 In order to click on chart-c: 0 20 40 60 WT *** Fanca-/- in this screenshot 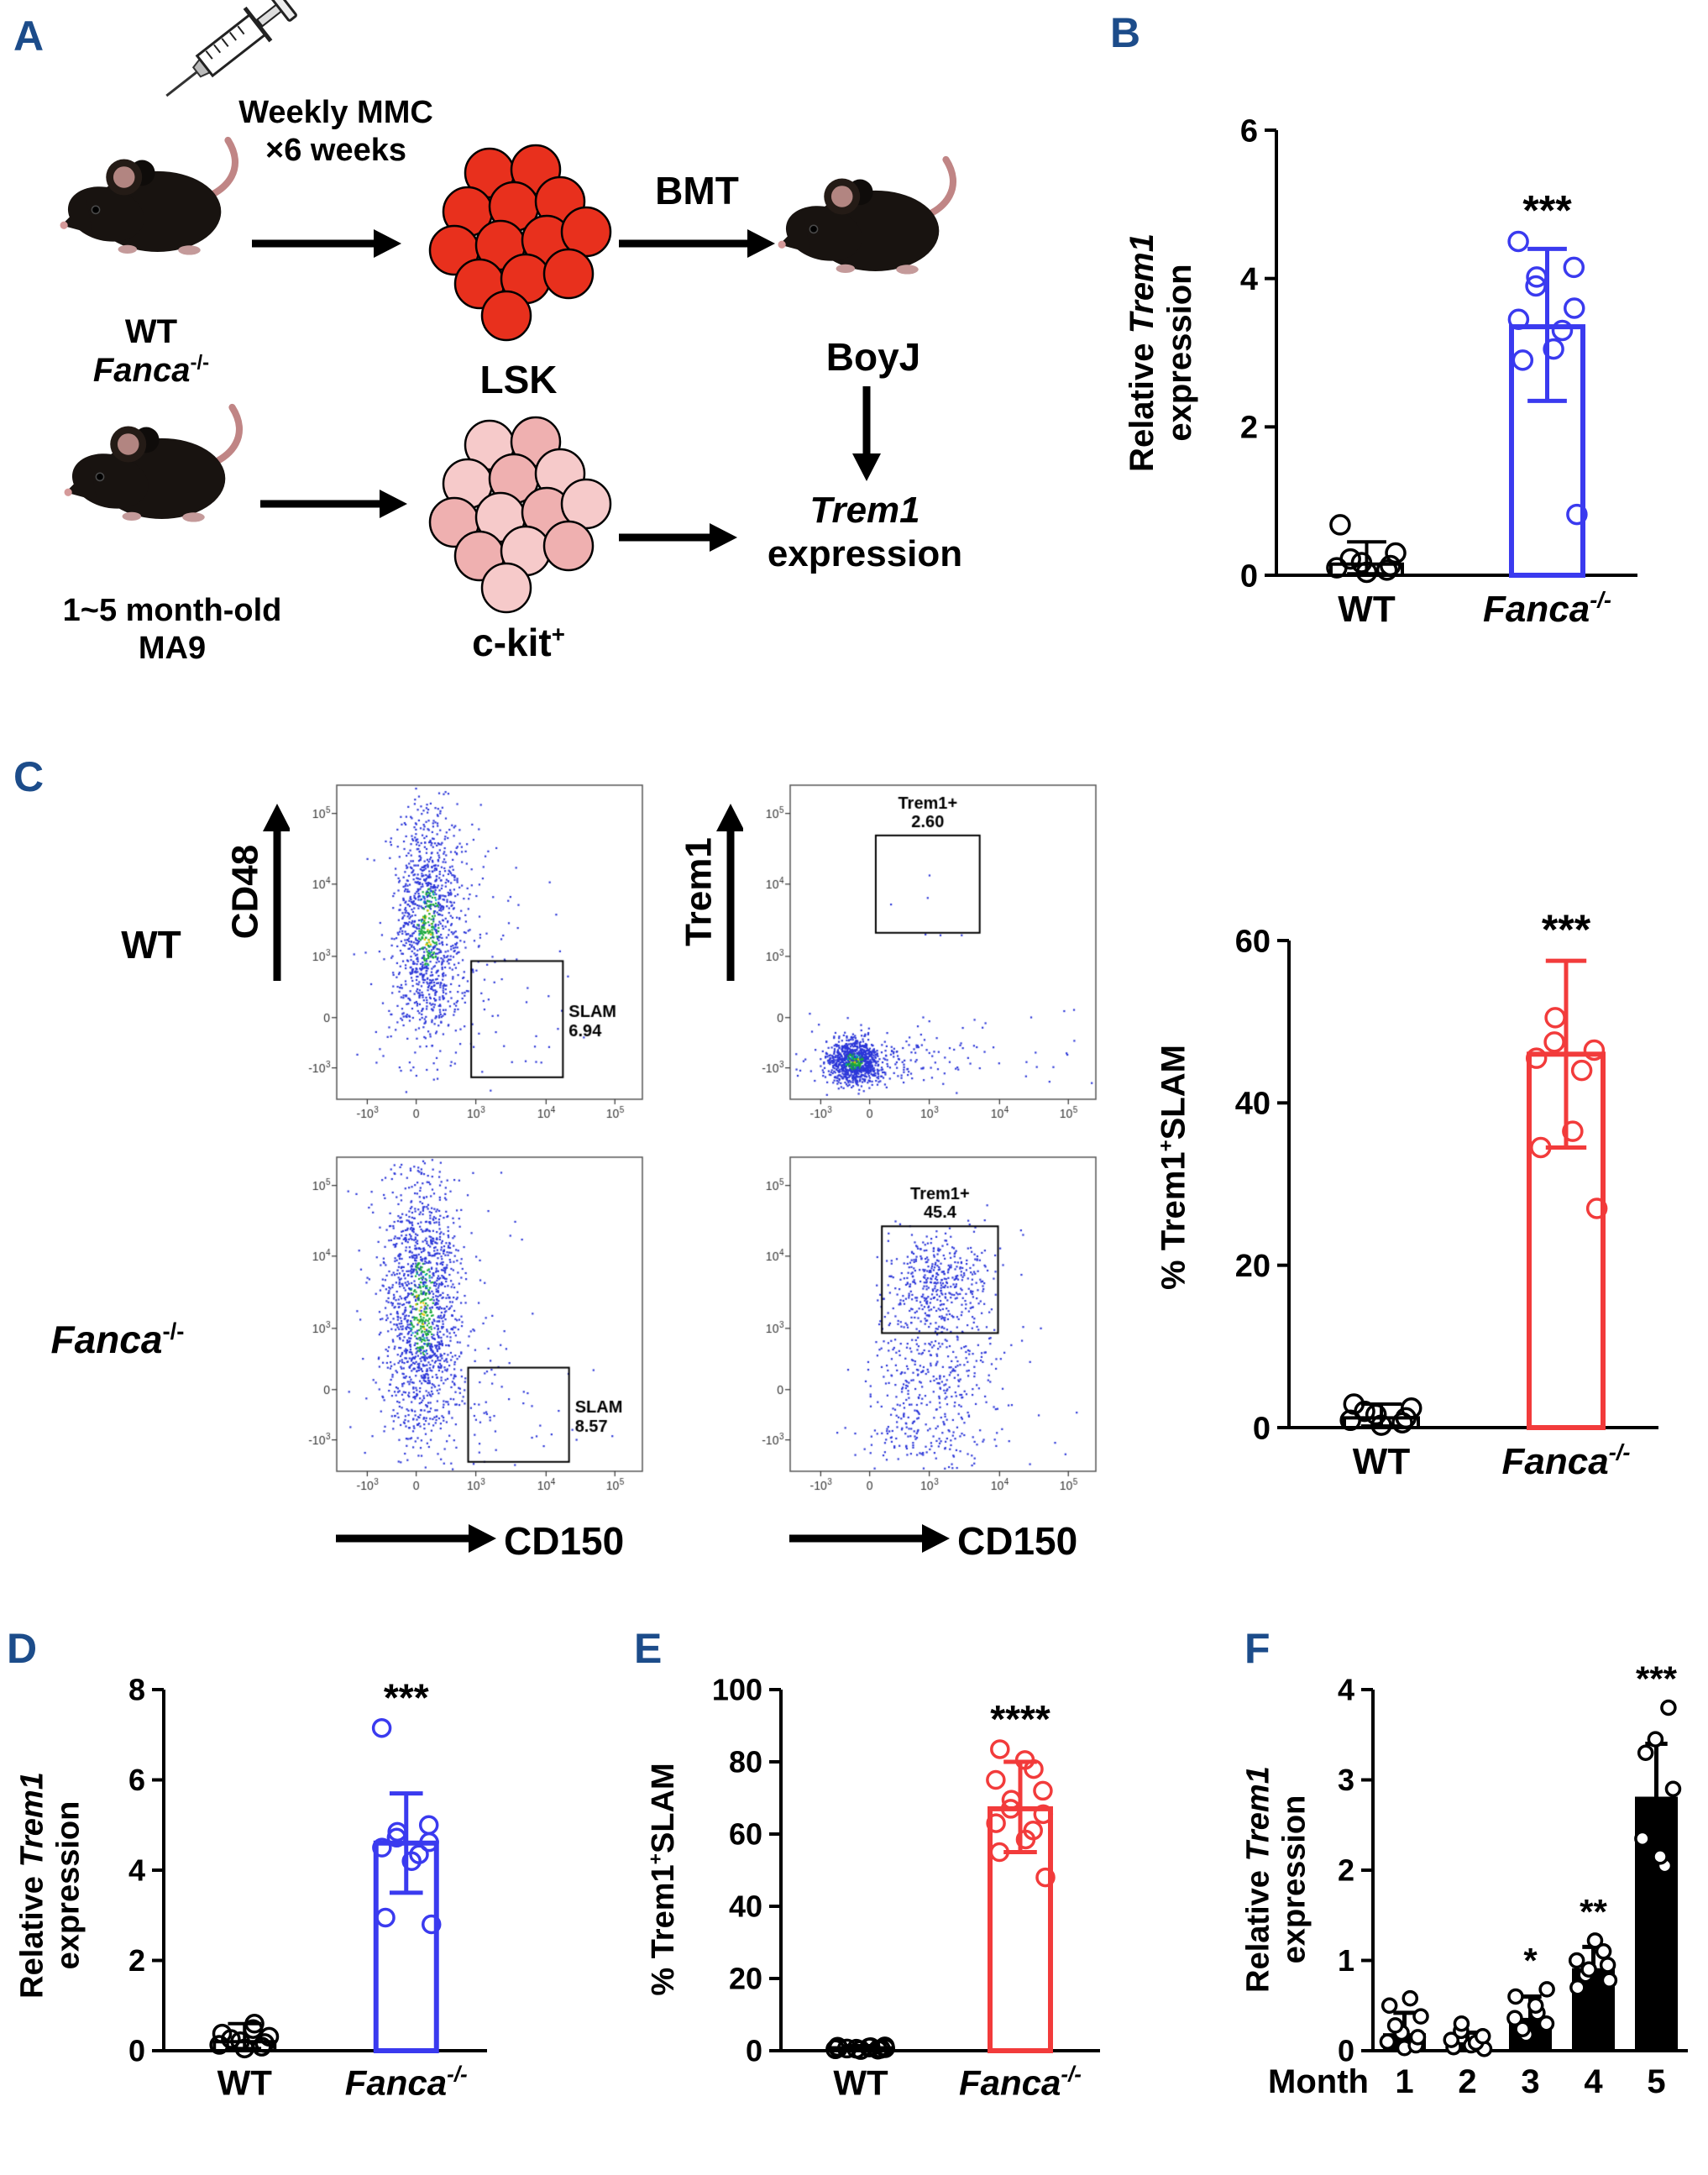, I will do `click(1446, 1194)`.